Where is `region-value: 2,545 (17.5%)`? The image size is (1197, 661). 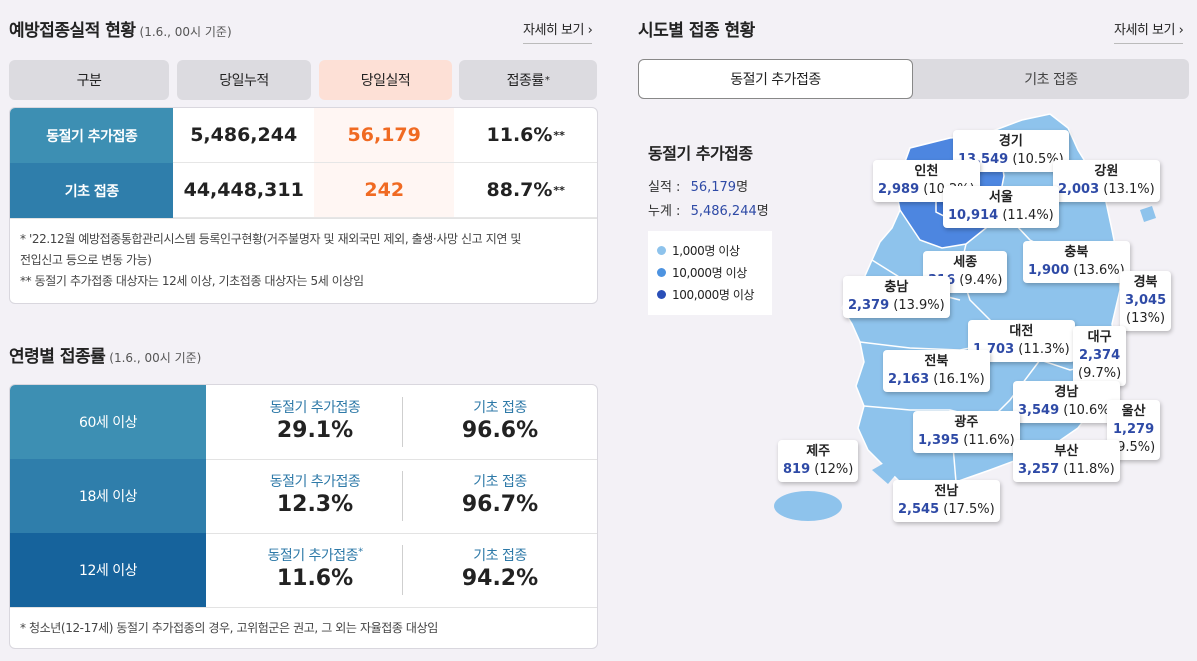 region-value: 2,545 (17.5%) is located at coordinates (946, 510).